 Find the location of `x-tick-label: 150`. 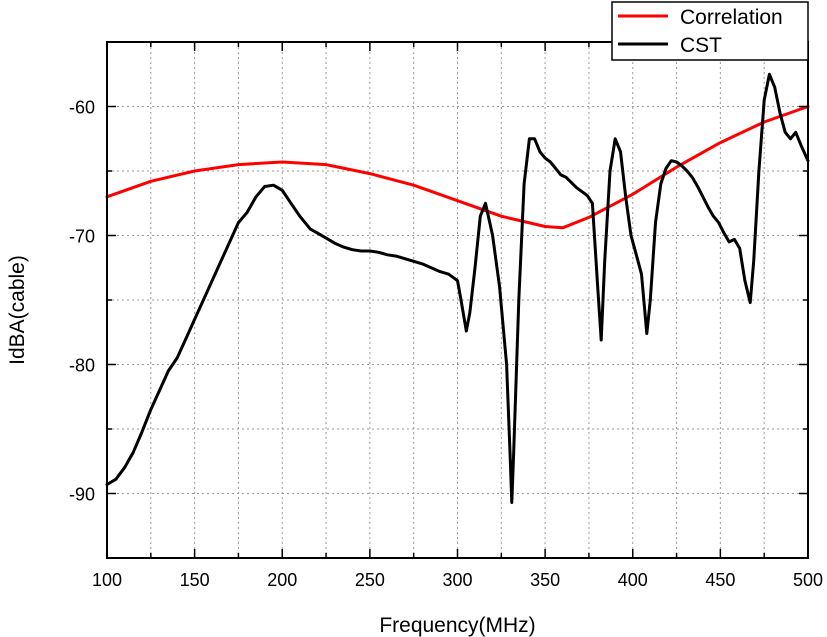

x-tick-label: 150 is located at coordinates (195, 580).